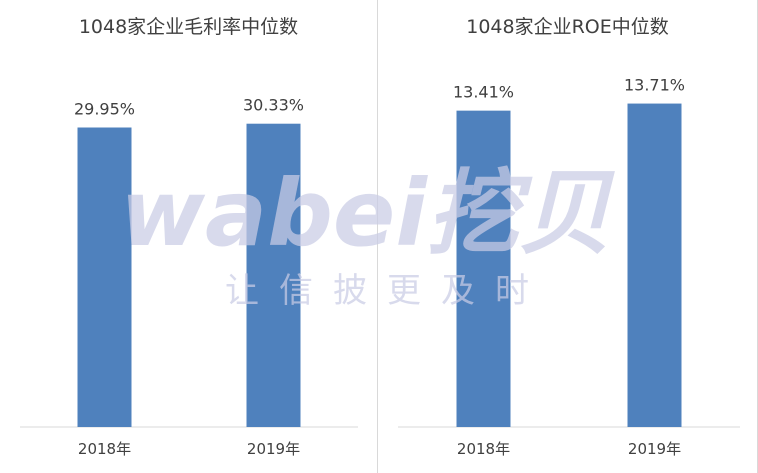 The width and height of the screenshot is (758, 473). What do you see at coordinates (188, 27) in the screenshot?
I see `chart-title: 1048家企业毛利率中位数` at bounding box center [188, 27].